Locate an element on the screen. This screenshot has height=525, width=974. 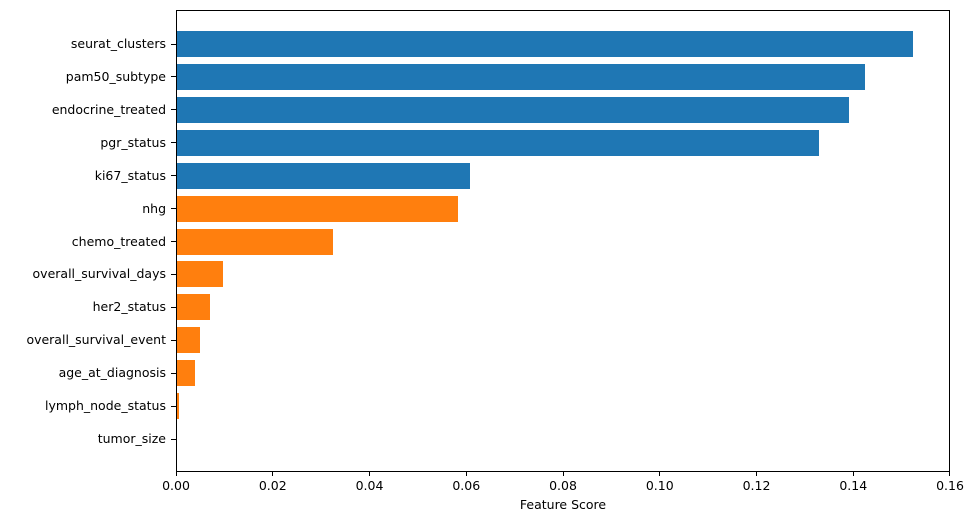
x-tick-label: 0.10 is located at coordinates (659, 485).